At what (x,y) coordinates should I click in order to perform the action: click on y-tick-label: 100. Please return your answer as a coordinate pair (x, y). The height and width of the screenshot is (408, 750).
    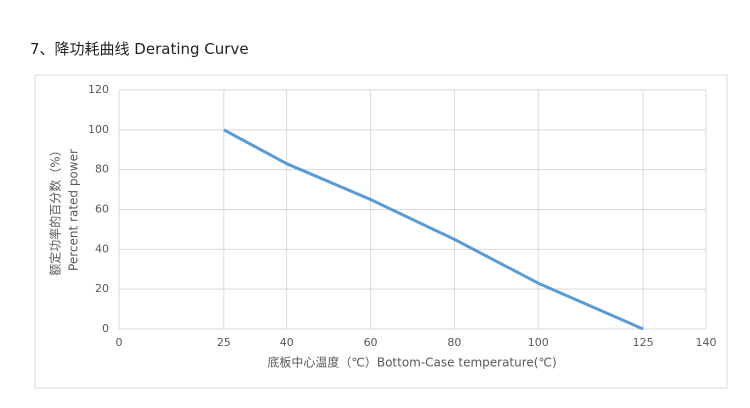
    Looking at the image, I should click on (98, 129).